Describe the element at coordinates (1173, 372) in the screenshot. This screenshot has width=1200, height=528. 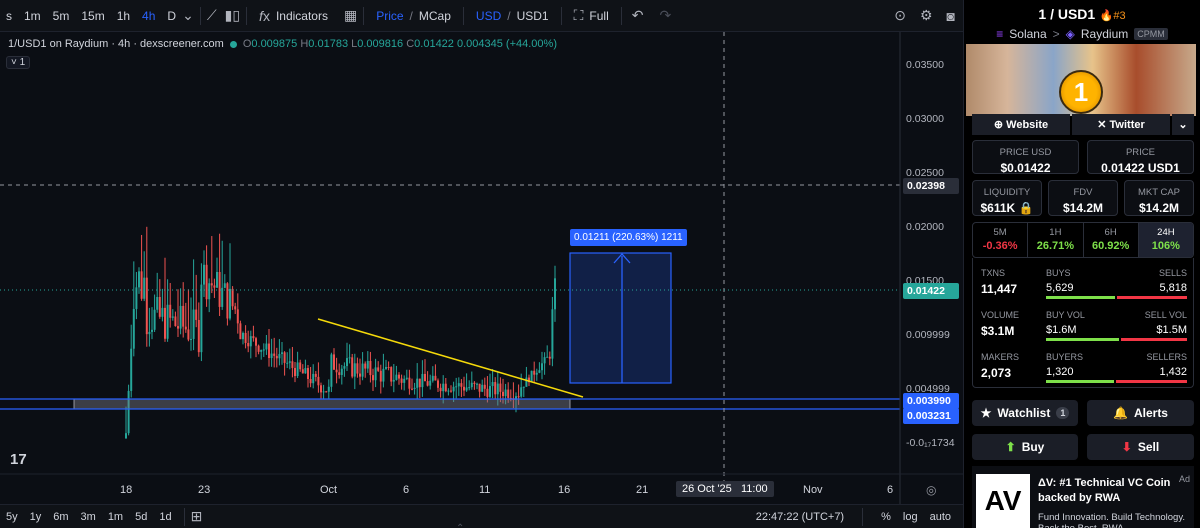
I see `sellers-value: 1,432` at that location.